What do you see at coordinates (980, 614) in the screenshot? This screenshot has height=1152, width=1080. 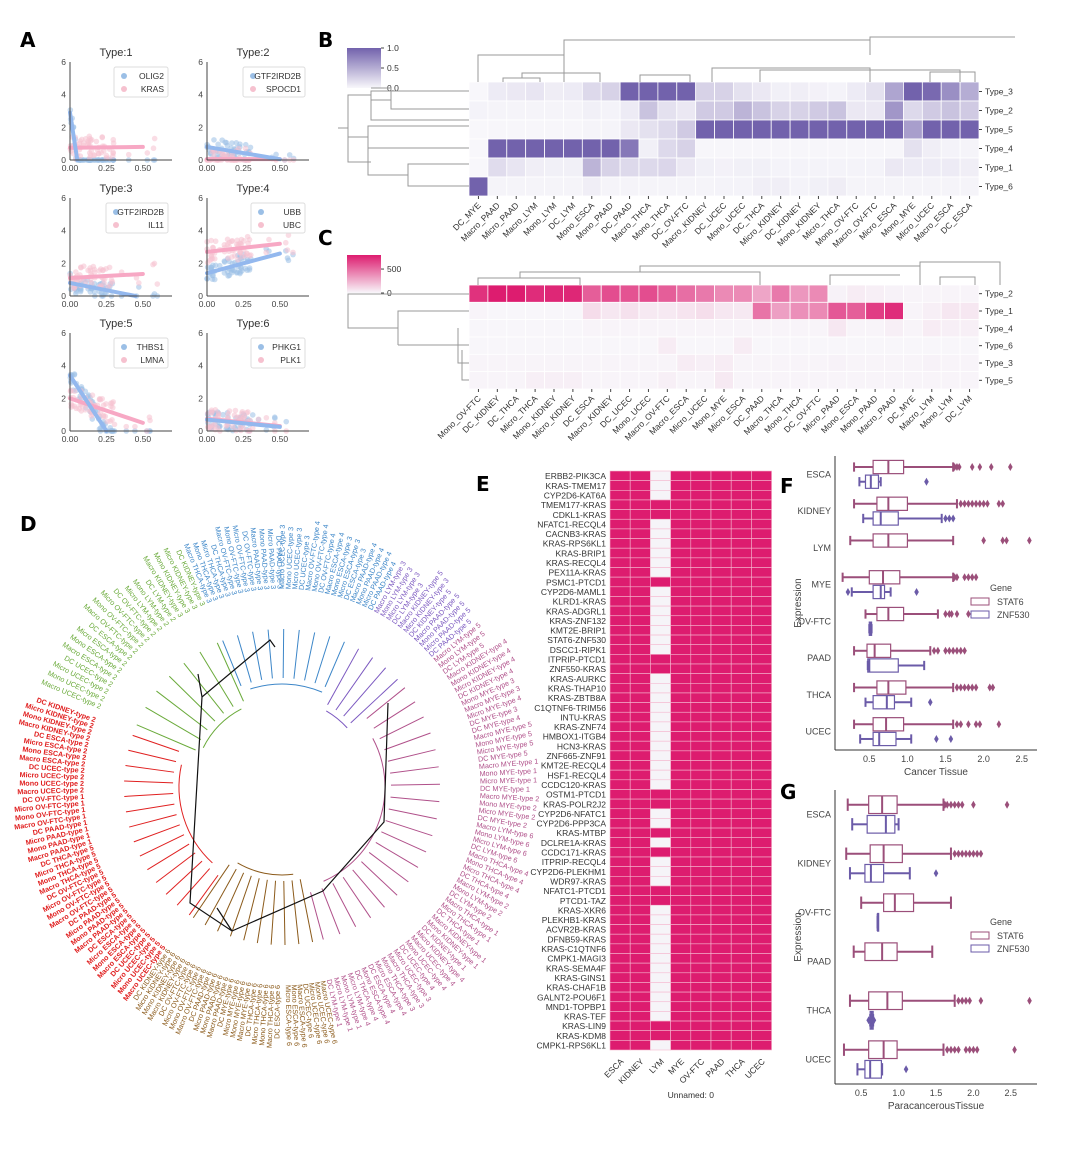 I see `legend-swatch-znf530` at bounding box center [980, 614].